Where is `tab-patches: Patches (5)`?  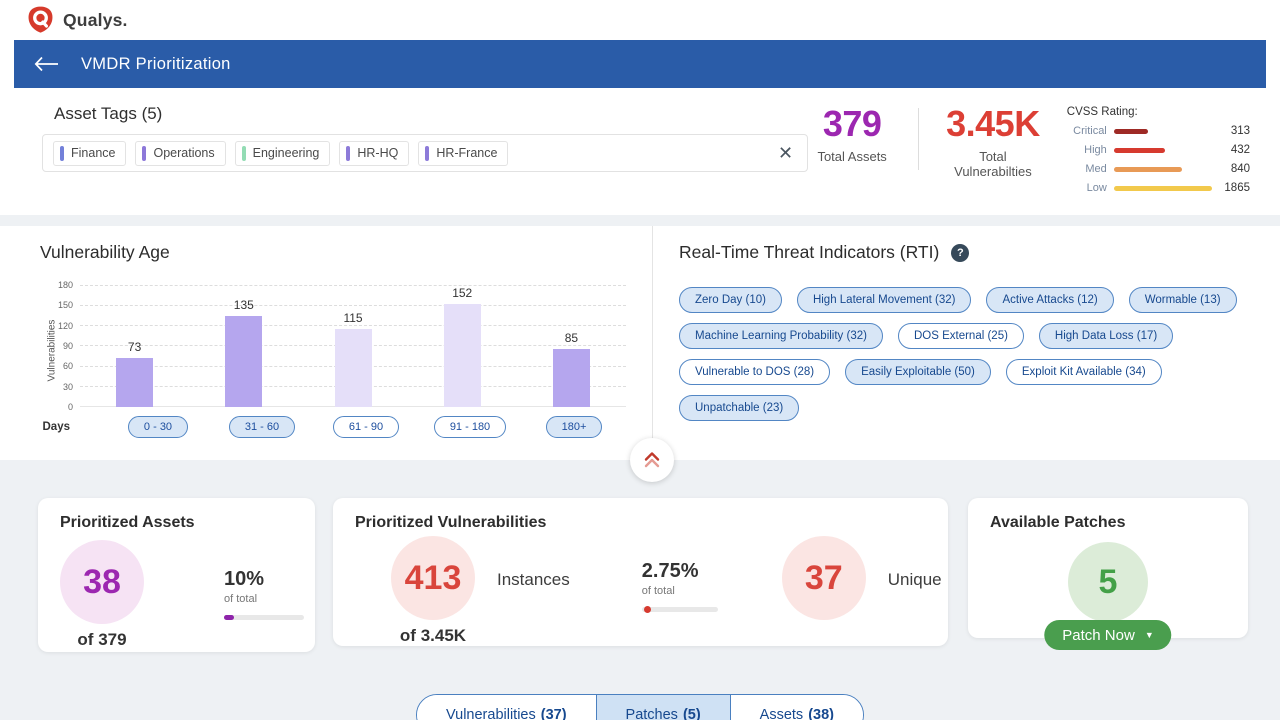 tab-patches: Patches (5) is located at coordinates (662, 707).